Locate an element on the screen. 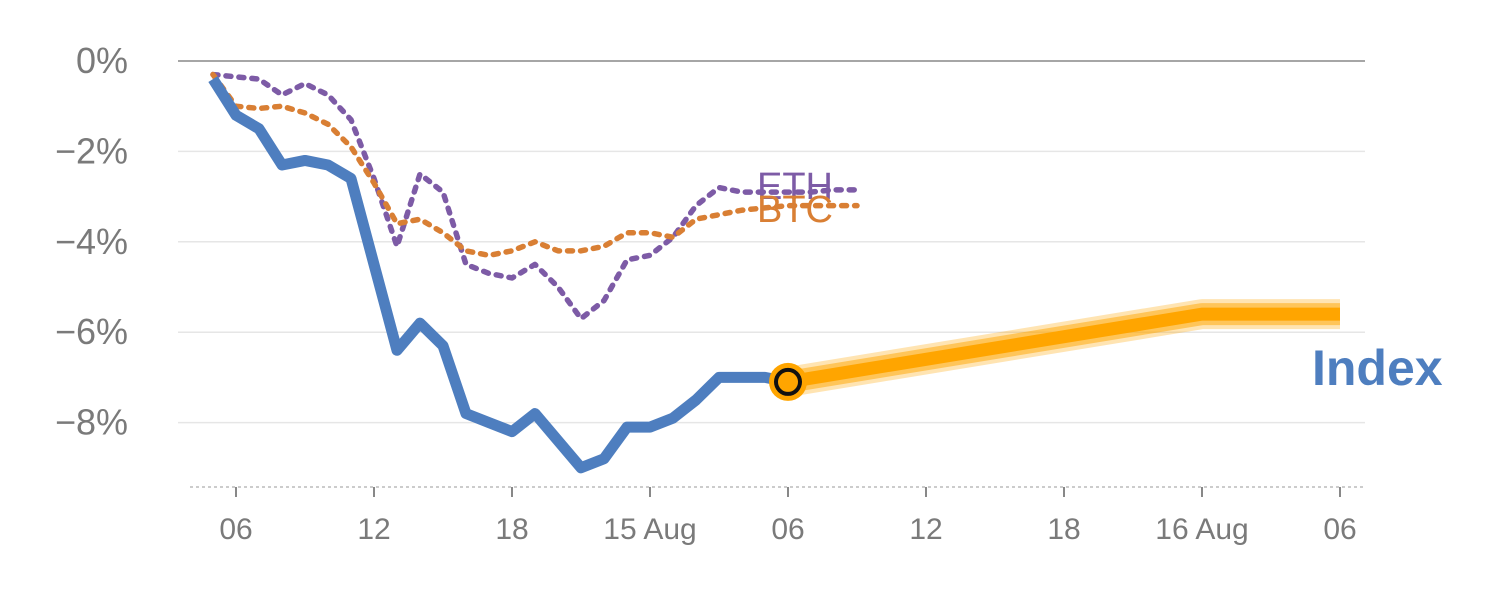 This screenshot has height=600, width=1500. y-tick-label: −4% is located at coordinates (91, 241).